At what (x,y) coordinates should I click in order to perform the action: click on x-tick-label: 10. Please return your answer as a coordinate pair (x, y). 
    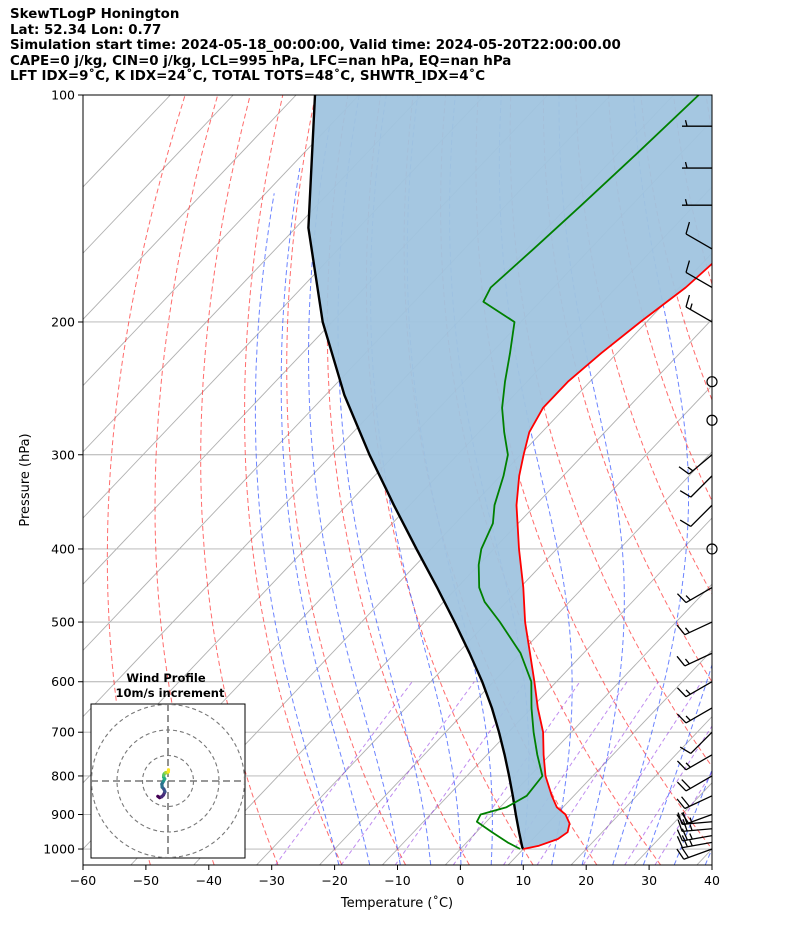
    Looking at the image, I should click on (523, 880).